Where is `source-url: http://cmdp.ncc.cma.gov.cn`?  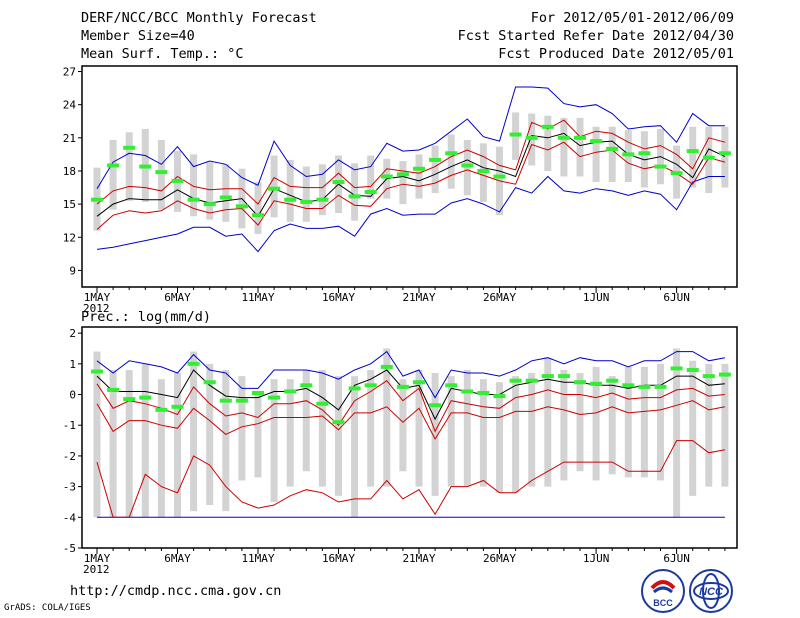 source-url: http://cmdp.ncc.cma.gov.cn is located at coordinates (176, 591).